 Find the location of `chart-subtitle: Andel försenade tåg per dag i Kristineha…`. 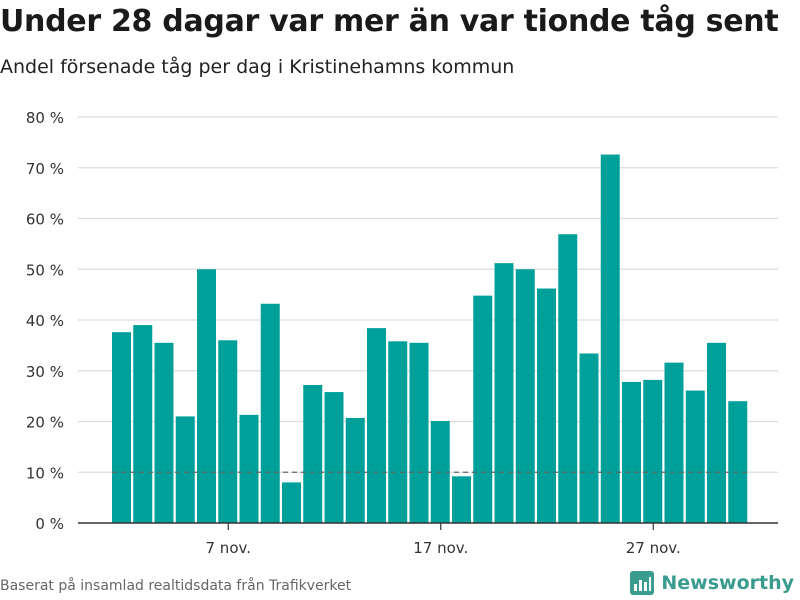

chart-subtitle: Andel försenade tåg per dag i Kristineha… is located at coordinates (257, 67).